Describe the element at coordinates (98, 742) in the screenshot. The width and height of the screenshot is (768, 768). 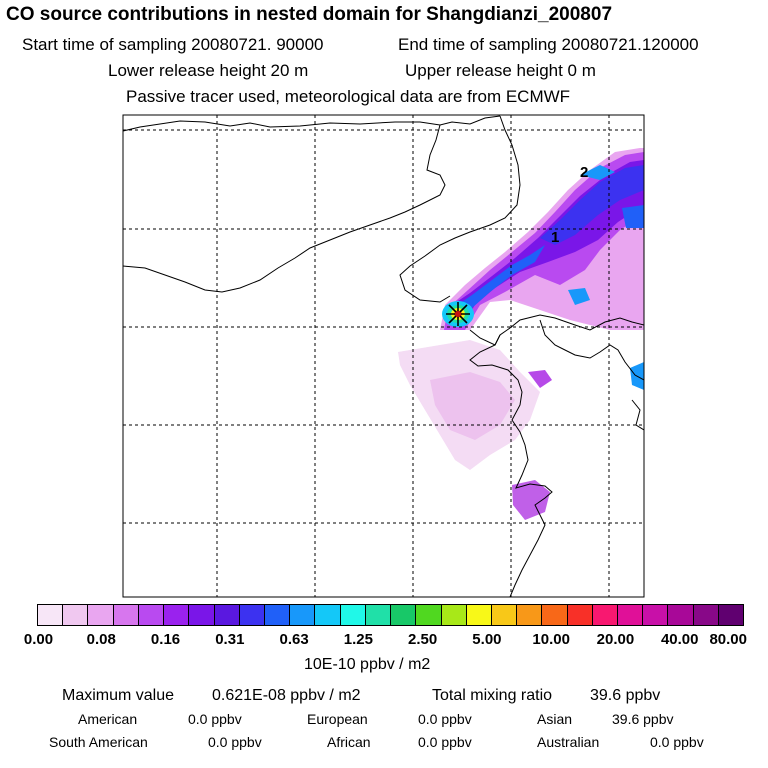
I see `region-name: South American` at that location.